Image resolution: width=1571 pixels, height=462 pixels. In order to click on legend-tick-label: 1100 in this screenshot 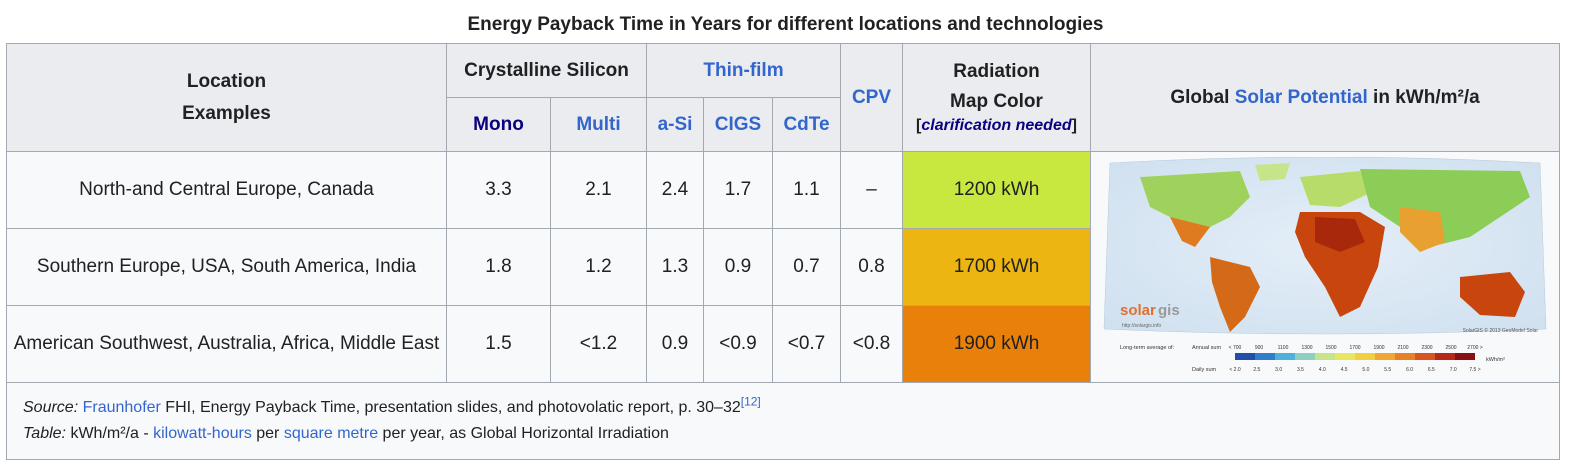, I will do `click(1283, 348)`.